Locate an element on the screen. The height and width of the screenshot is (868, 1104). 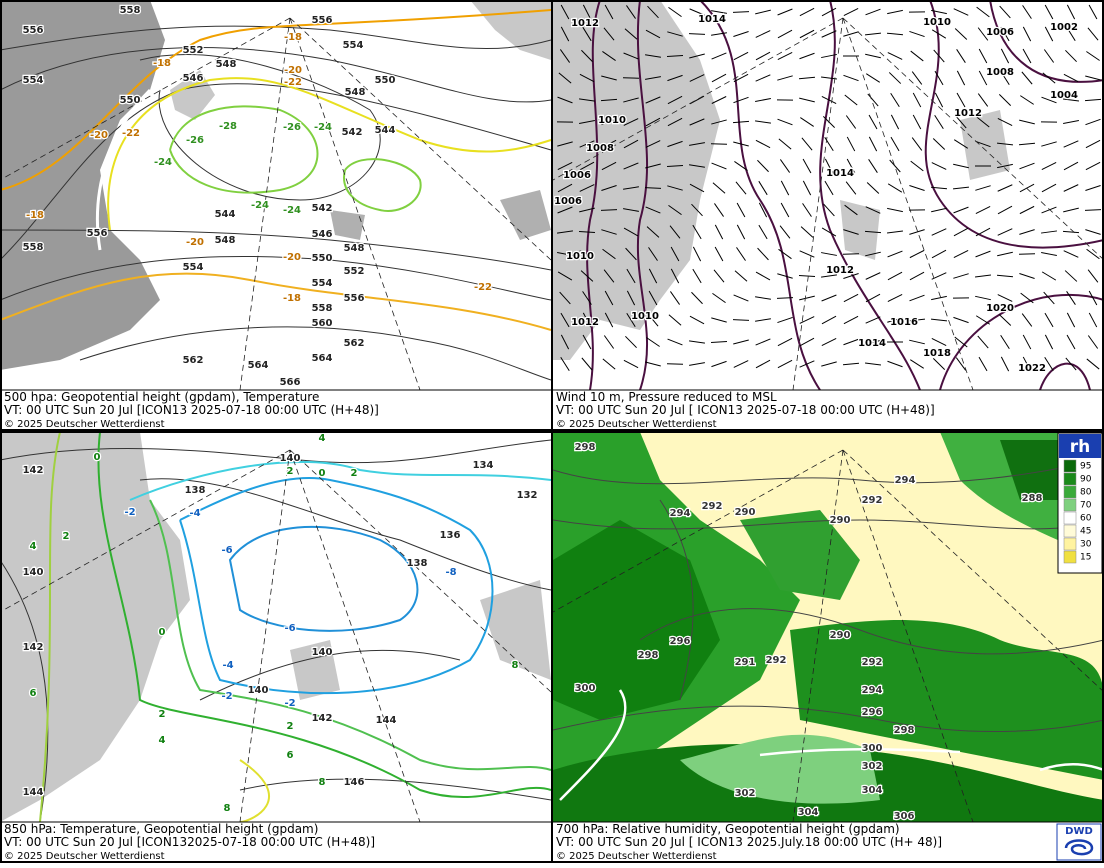
legend-tick-label: 95 is located at coordinates (1085, 467).